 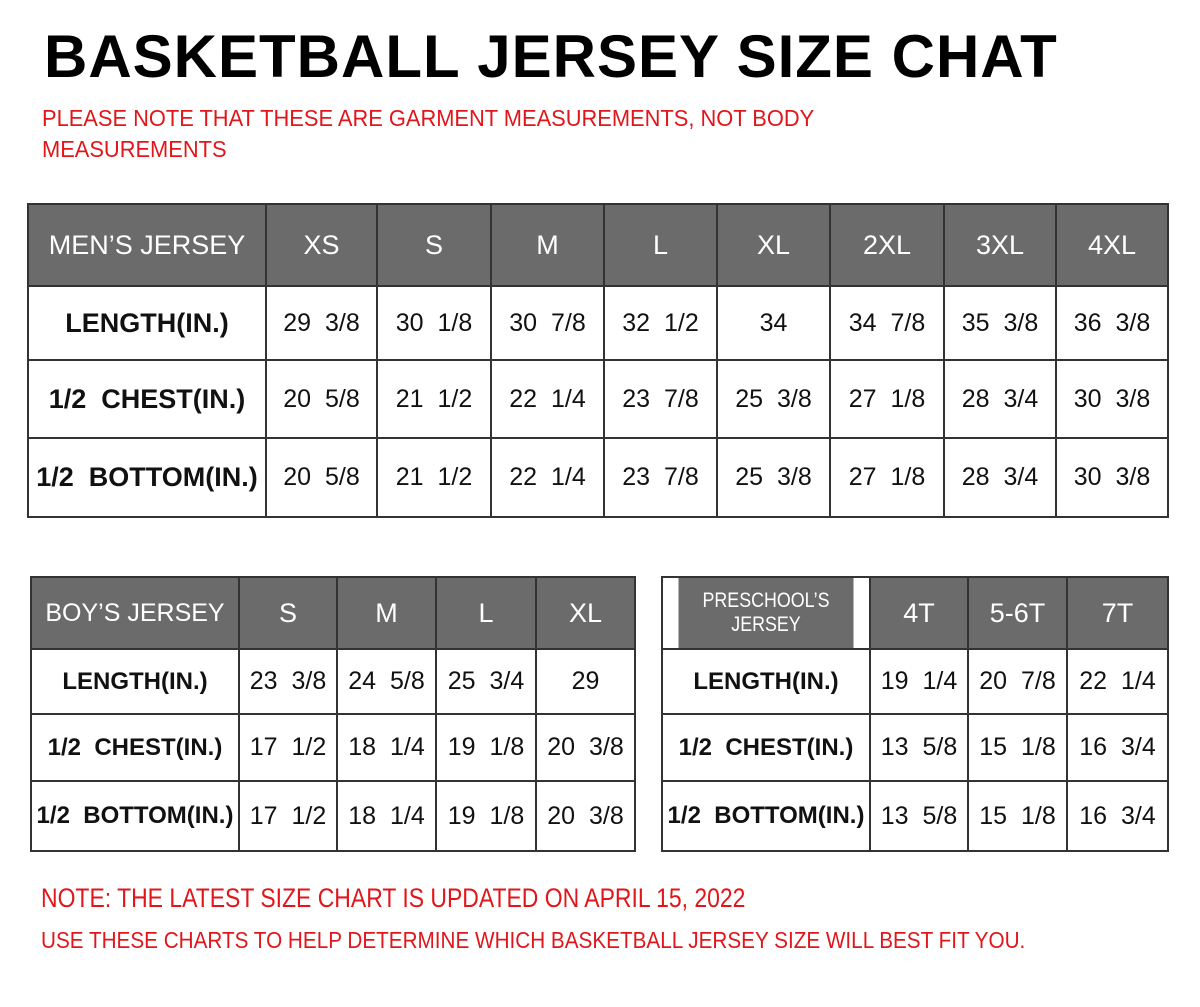 What do you see at coordinates (773, 323) in the screenshot?
I see `measurement-cell: 34` at bounding box center [773, 323].